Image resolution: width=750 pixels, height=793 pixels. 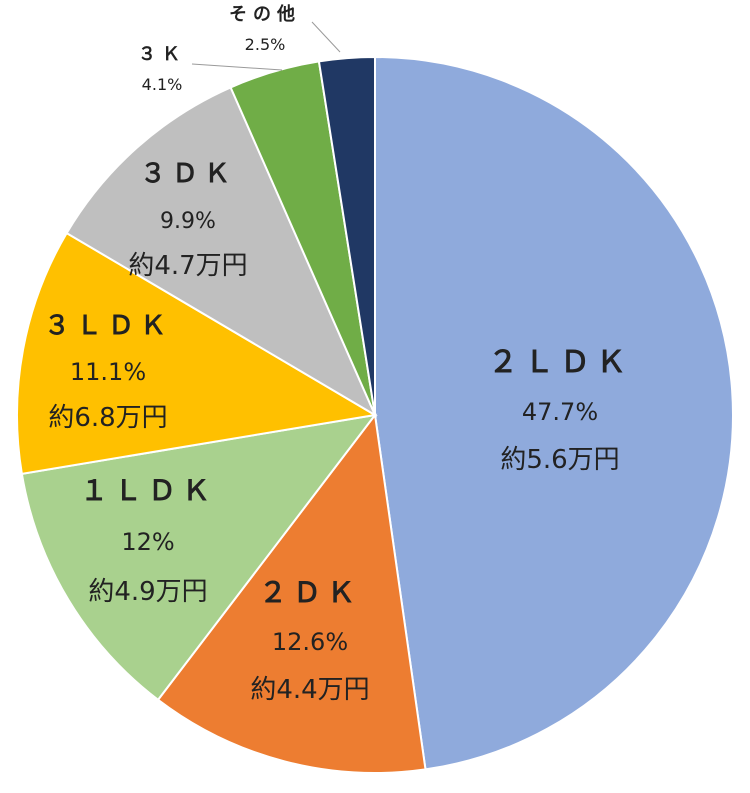 What do you see at coordinates (107, 418) in the screenshot?
I see `slice-label-price-3ldk: 約6.8万円` at bounding box center [107, 418].